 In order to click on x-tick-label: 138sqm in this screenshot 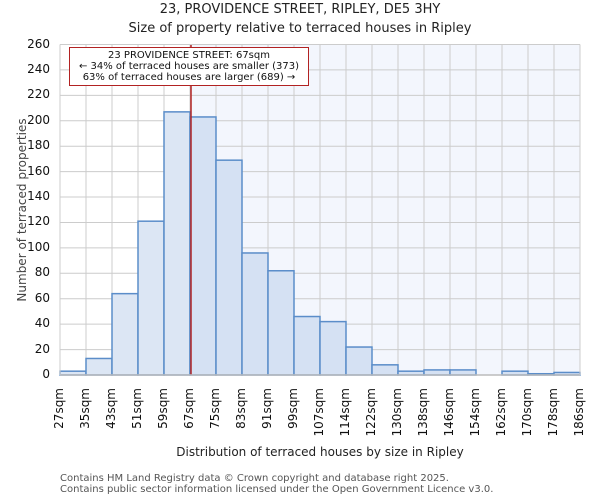, I will do `click(423, 412)`.